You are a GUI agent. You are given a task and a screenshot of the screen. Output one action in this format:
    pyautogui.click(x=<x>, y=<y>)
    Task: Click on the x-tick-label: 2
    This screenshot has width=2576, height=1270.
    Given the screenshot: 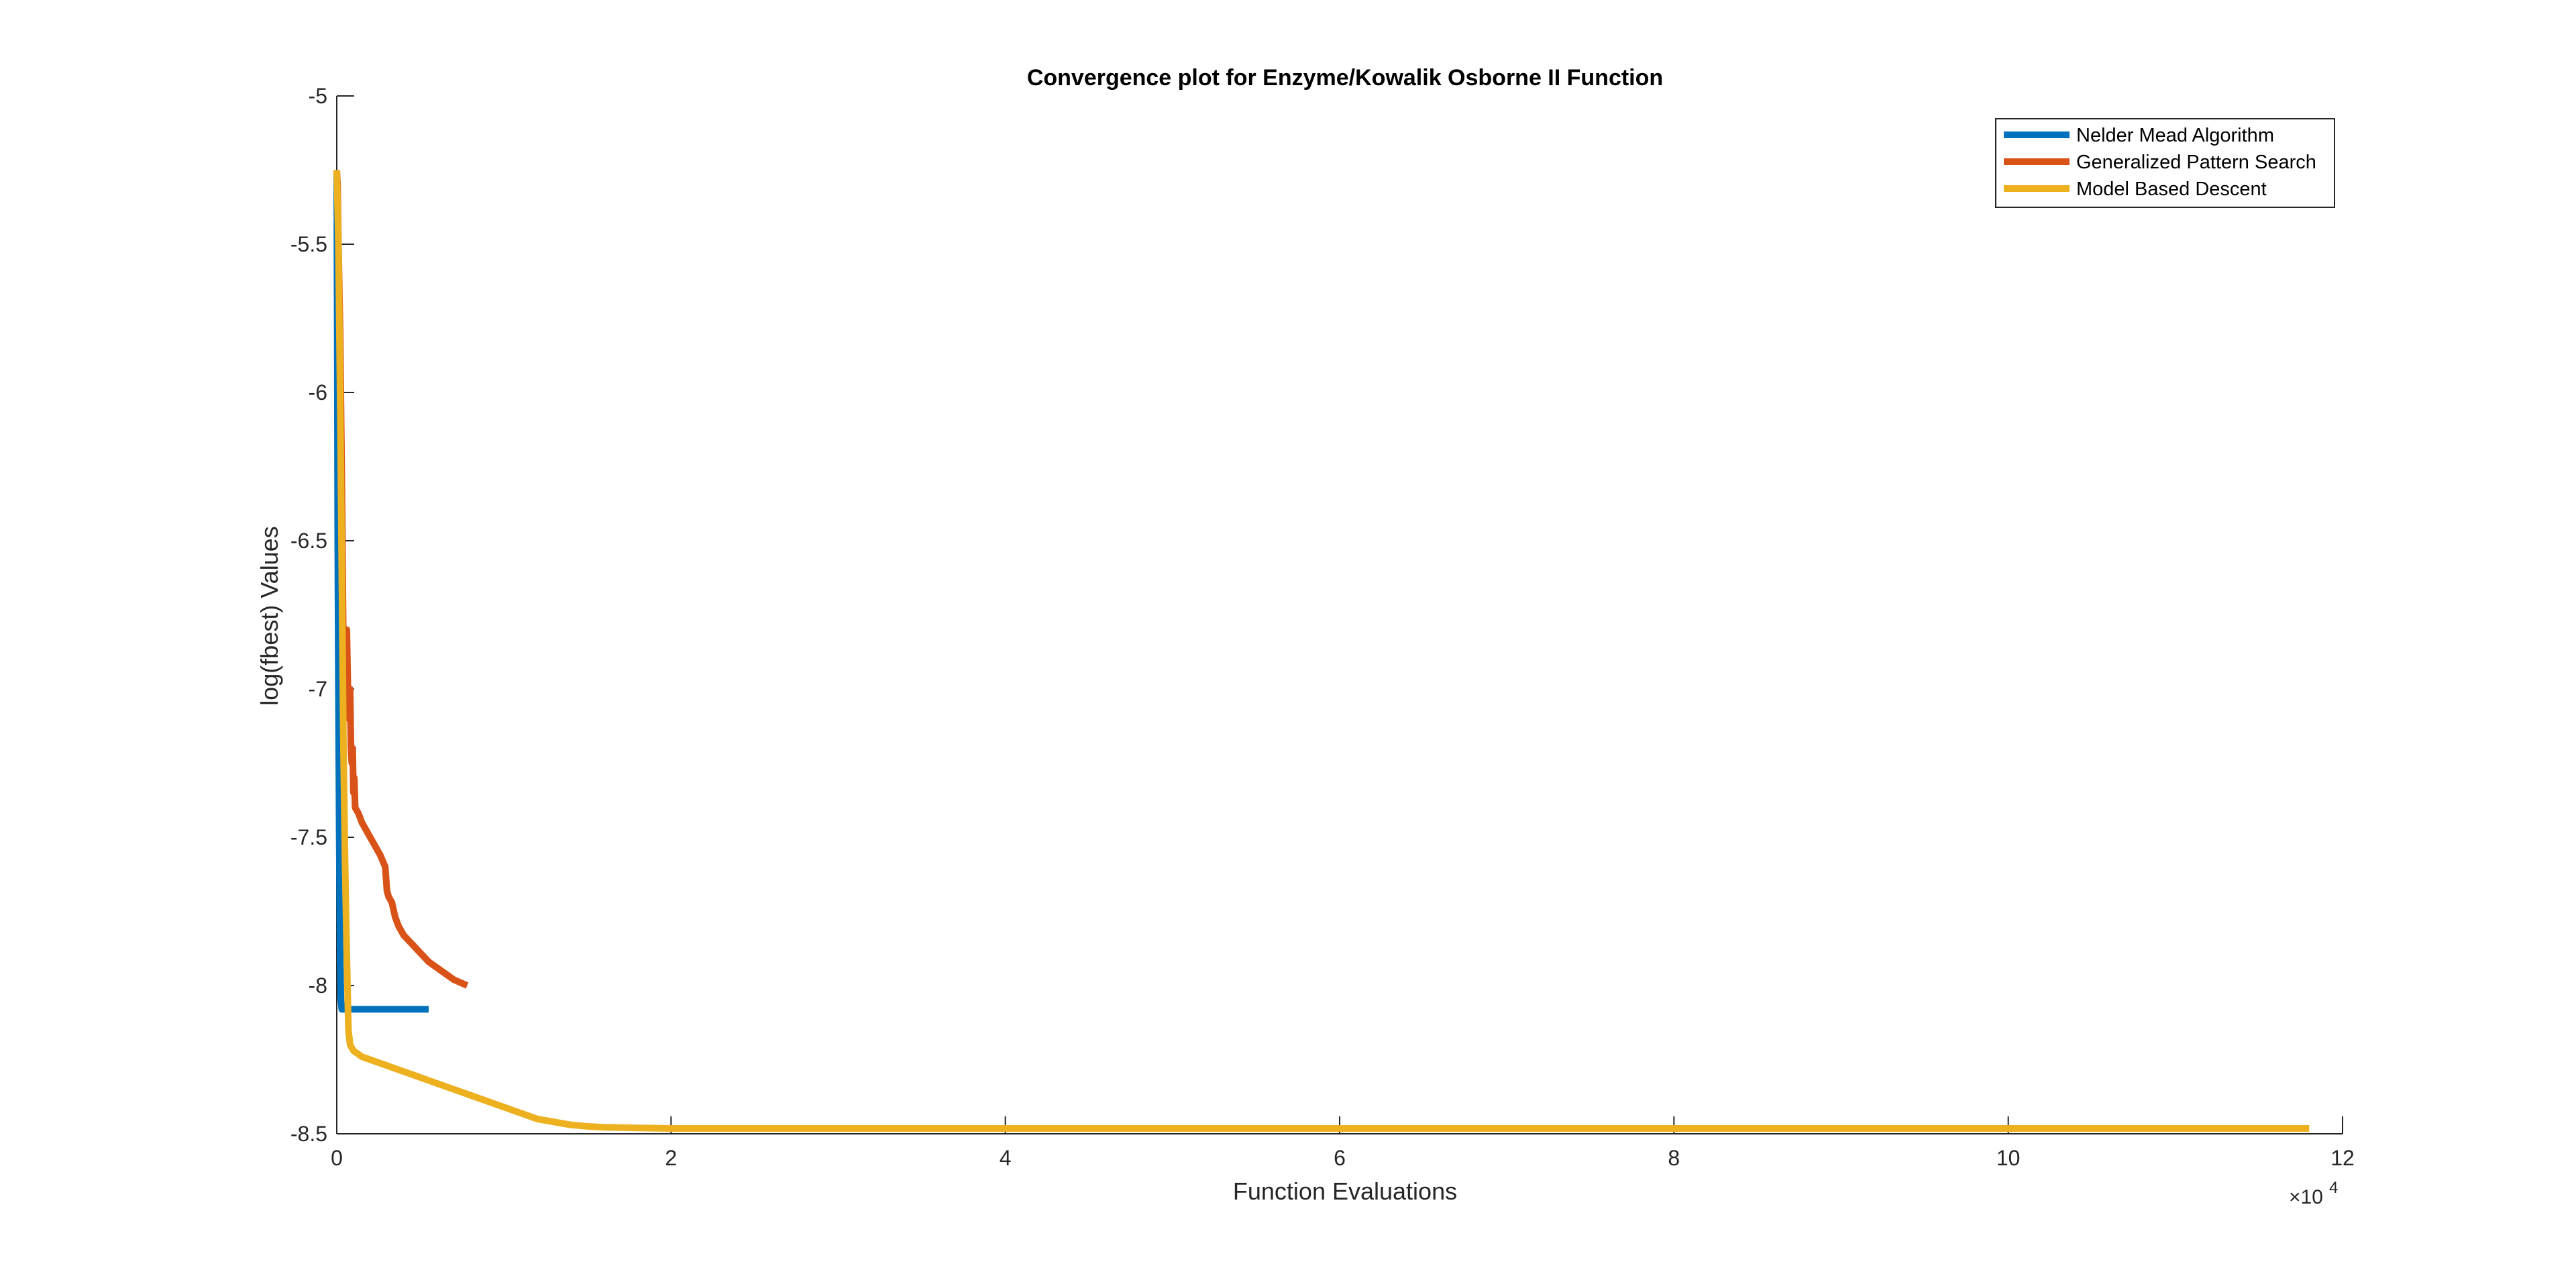 What is the action you would take?
    pyautogui.click(x=671, y=1158)
    